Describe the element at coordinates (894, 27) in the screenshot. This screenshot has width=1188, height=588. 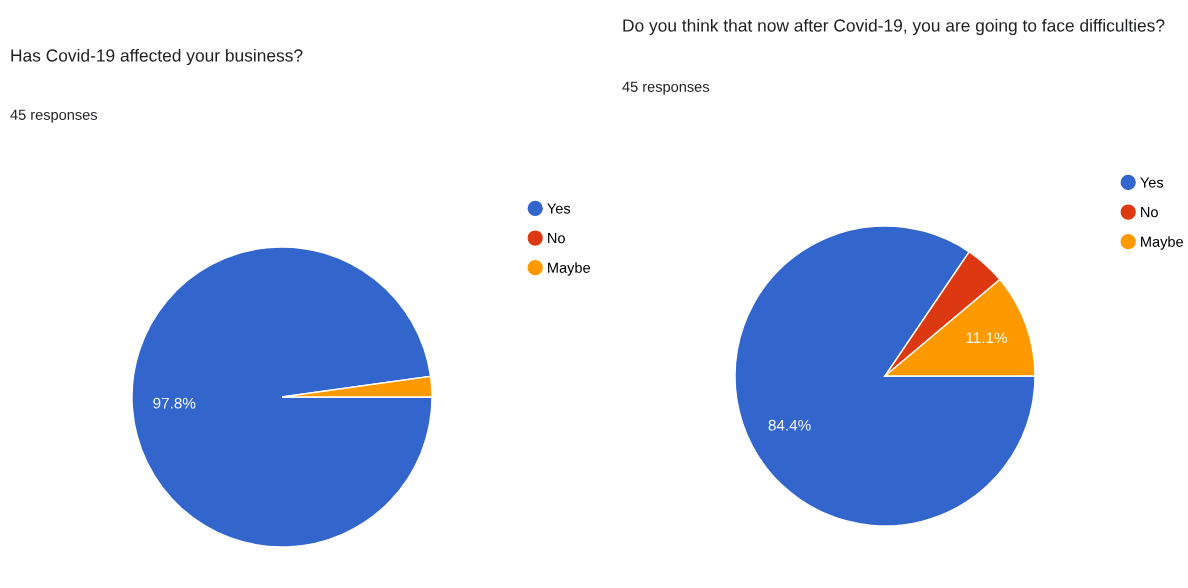
I see `chart-title: Do you think that now after Covid-19, you are going to face difficulties?` at that location.